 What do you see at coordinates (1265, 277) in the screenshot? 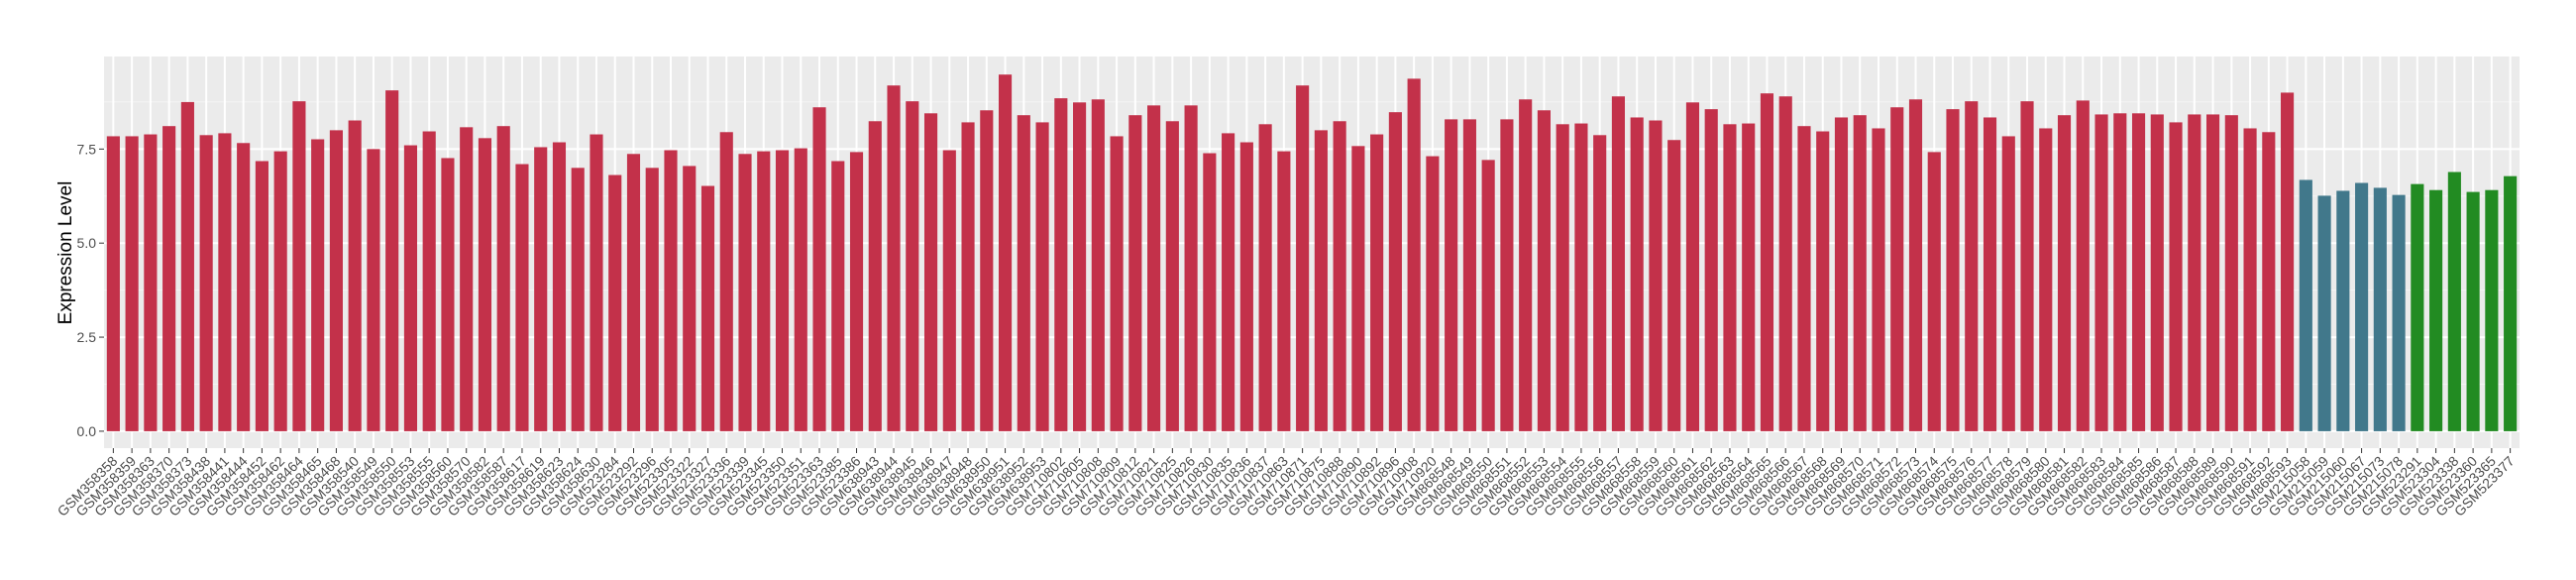
I see `bar-GSM710837` at bounding box center [1265, 277].